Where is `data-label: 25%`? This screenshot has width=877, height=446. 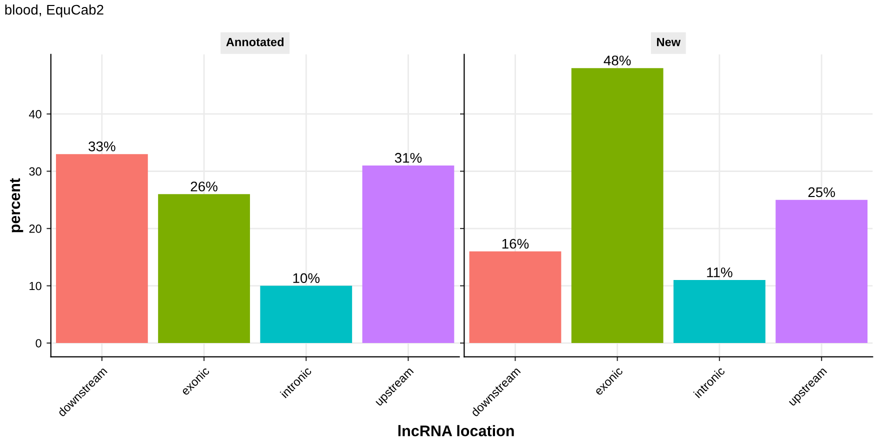
data-label: 25% is located at coordinates (821, 192).